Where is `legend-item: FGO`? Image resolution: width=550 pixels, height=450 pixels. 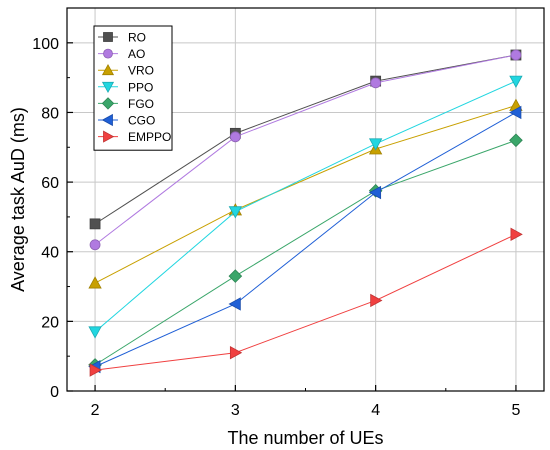 legend-item: FGO is located at coordinates (126, 104).